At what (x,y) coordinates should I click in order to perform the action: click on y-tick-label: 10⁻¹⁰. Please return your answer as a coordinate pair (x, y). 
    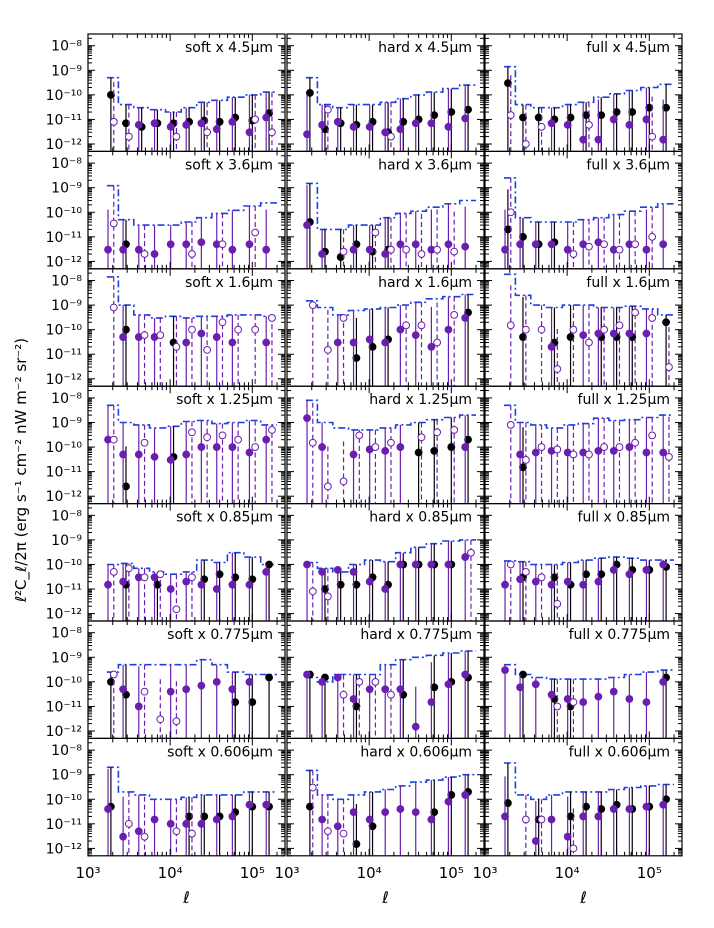
    Looking at the image, I should click on (64, 96).